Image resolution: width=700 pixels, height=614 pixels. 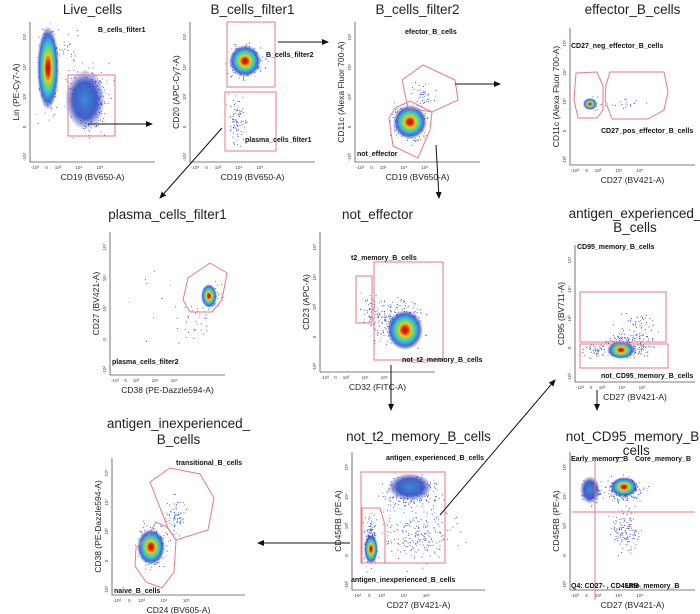 I want to click on gate-label: B_cells_filter2, so click(x=290, y=55).